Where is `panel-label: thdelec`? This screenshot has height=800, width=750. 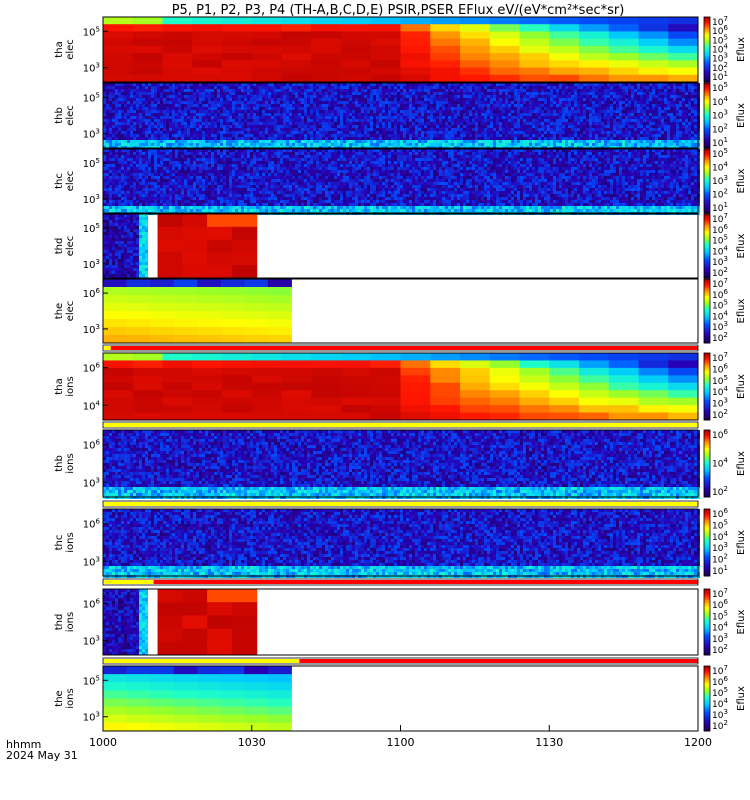 panel-label: thdelec is located at coordinates (65, 246).